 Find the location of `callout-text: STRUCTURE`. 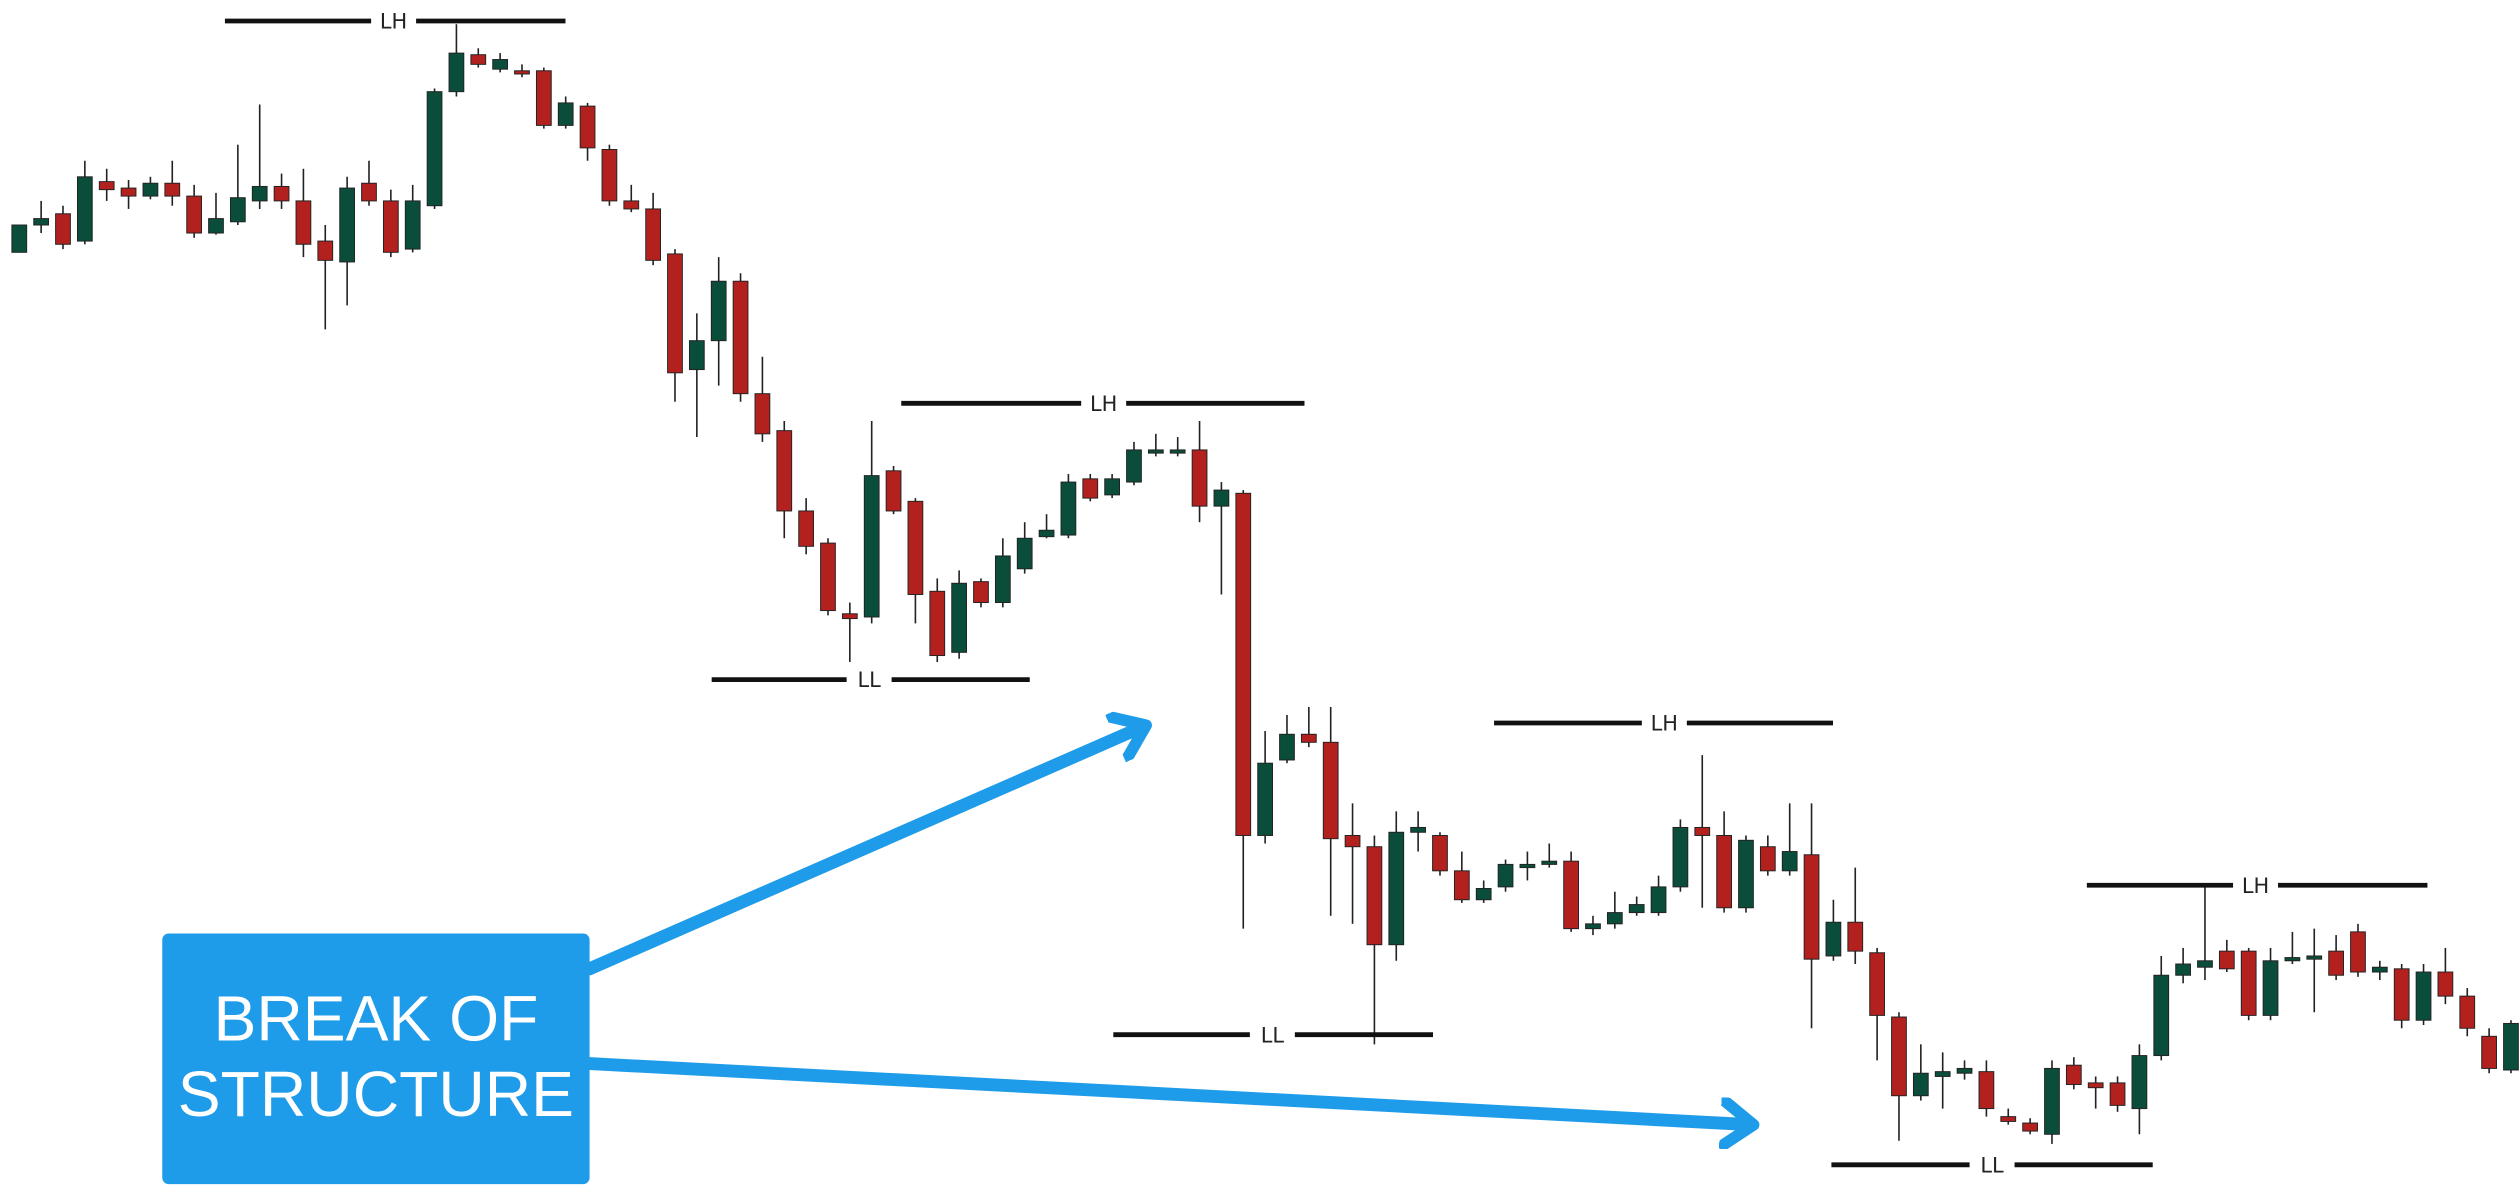

callout-text: STRUCTURE is located at coordinates (376, 1094).